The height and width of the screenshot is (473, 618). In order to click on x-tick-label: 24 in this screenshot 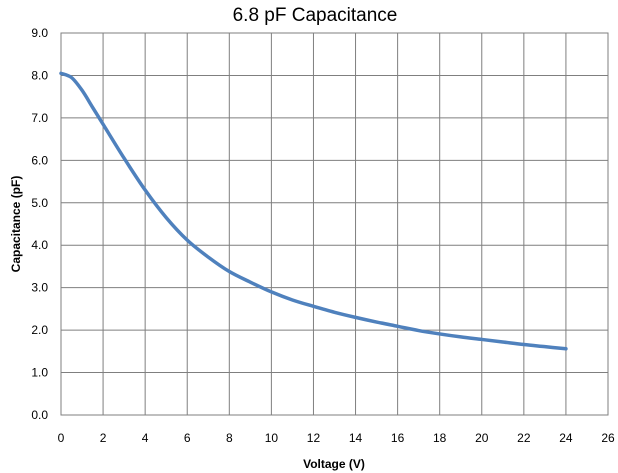, I will do `click(566, 438)`.